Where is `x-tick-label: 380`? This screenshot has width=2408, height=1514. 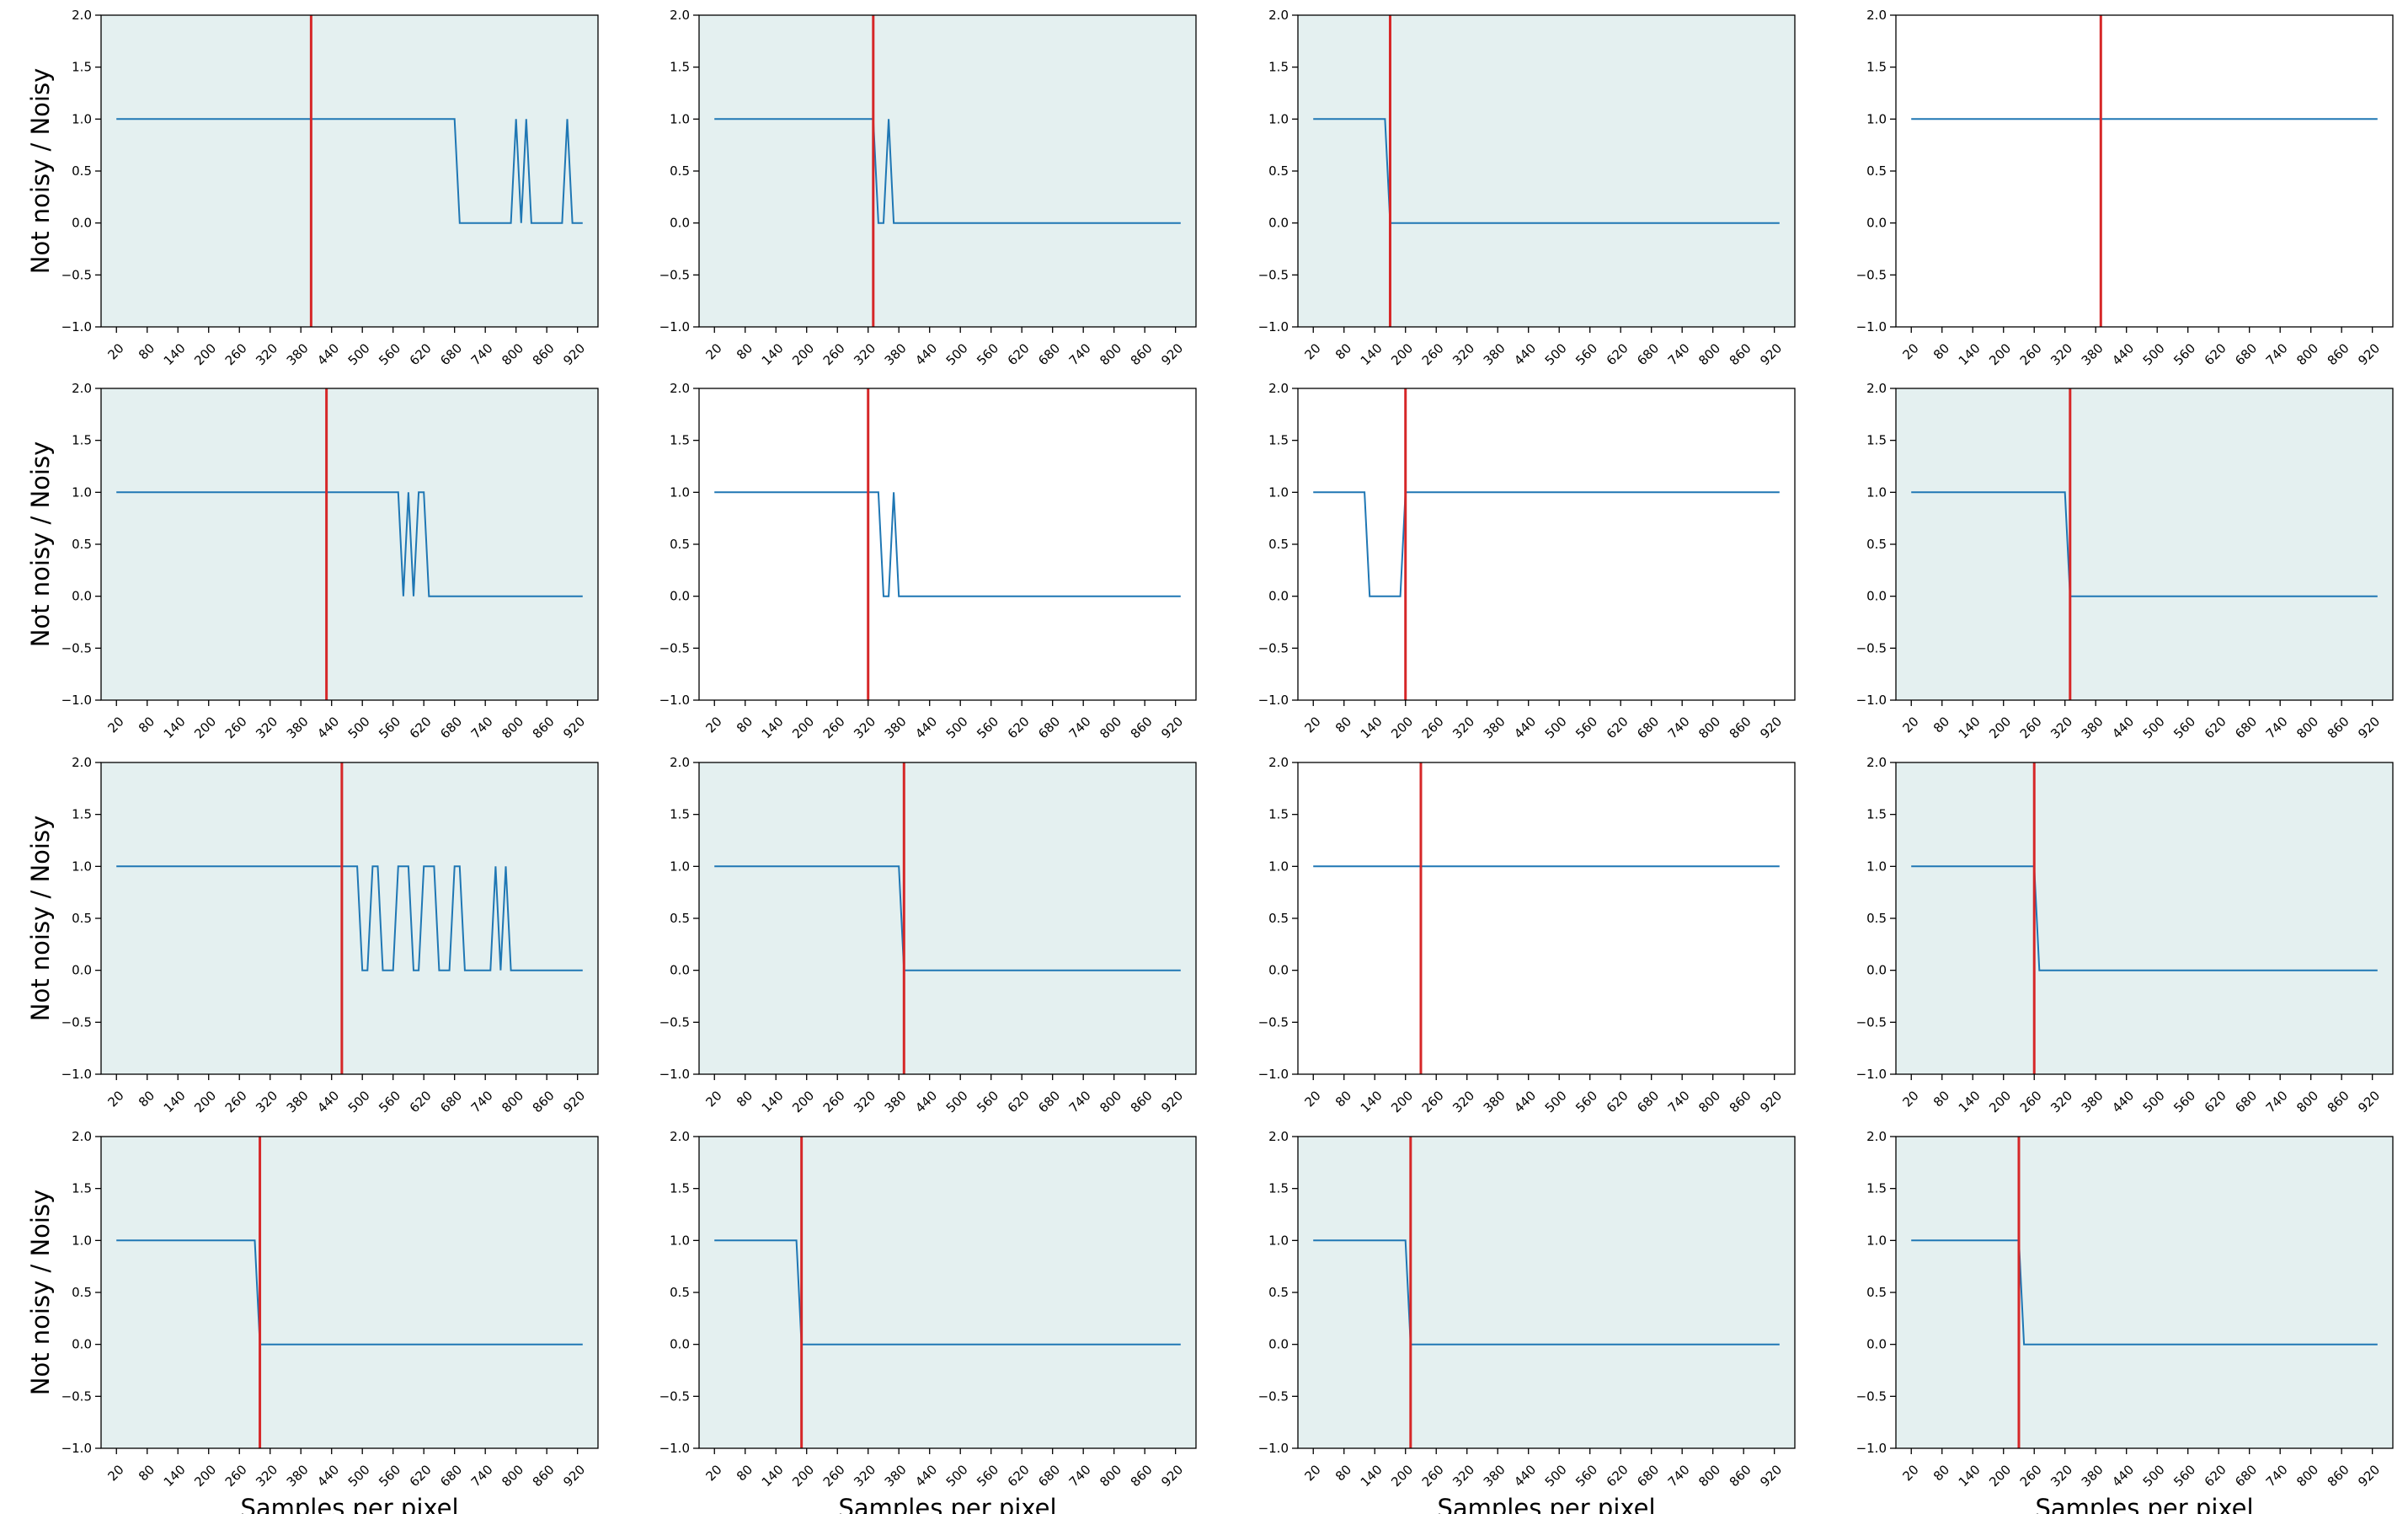 x-tick-label: 380 is located at coordinates (1494, 1102).